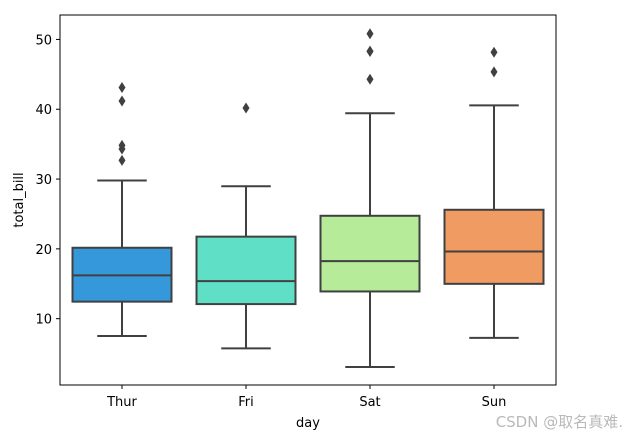 The height and width of the screenshot is (438, 631). What do you see at coordinates (43, 180) in the screenshot?
I see `y-tick-label: 30` at bounding box center [43, 180].